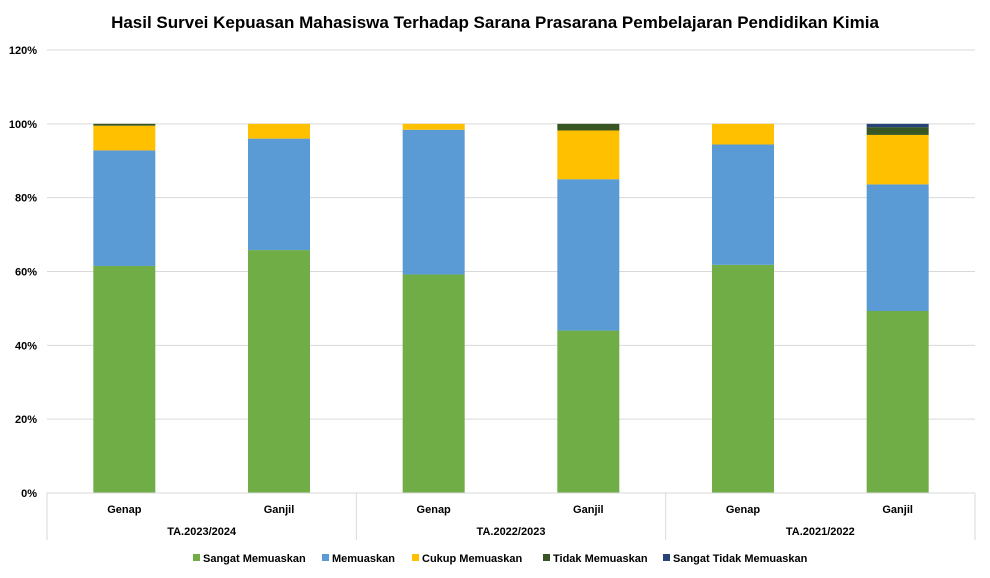 This screenshot has width=990, height=578. I want to click on x-axis, so click(511, 516).